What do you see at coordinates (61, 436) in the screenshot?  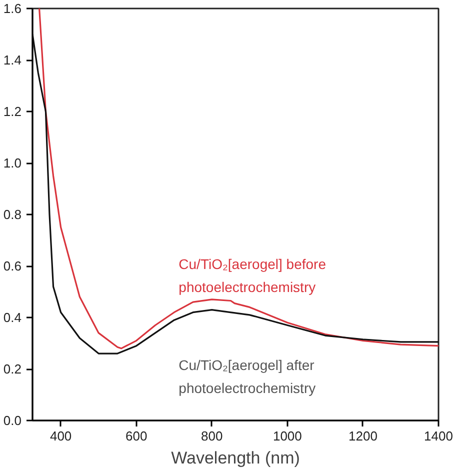 I see `x-tick-label: 400` at bounding box center [61, 436].